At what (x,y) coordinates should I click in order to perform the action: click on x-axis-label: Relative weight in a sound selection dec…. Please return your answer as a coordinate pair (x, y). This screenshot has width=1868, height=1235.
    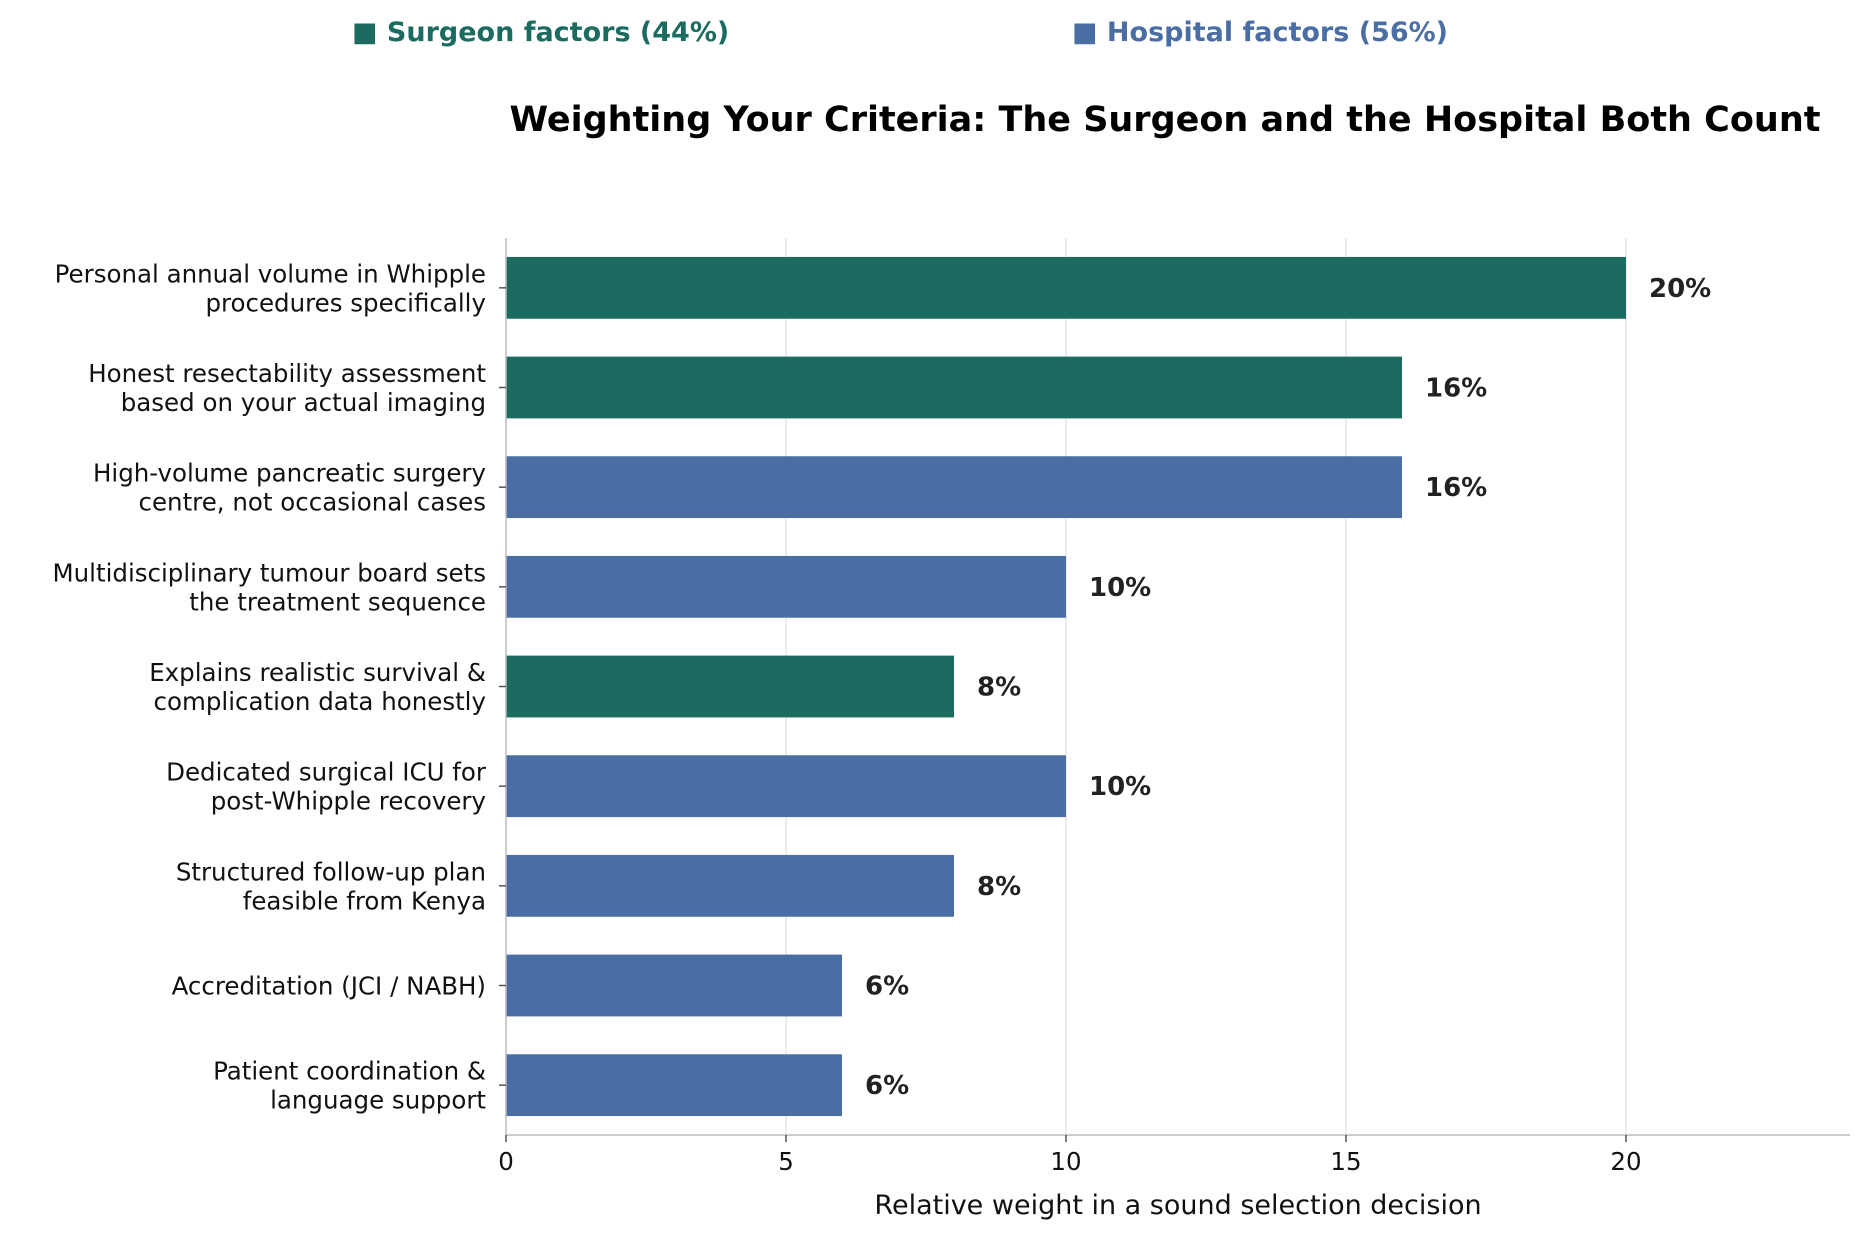
    Looking at the image, I should click on (1177, 1205).